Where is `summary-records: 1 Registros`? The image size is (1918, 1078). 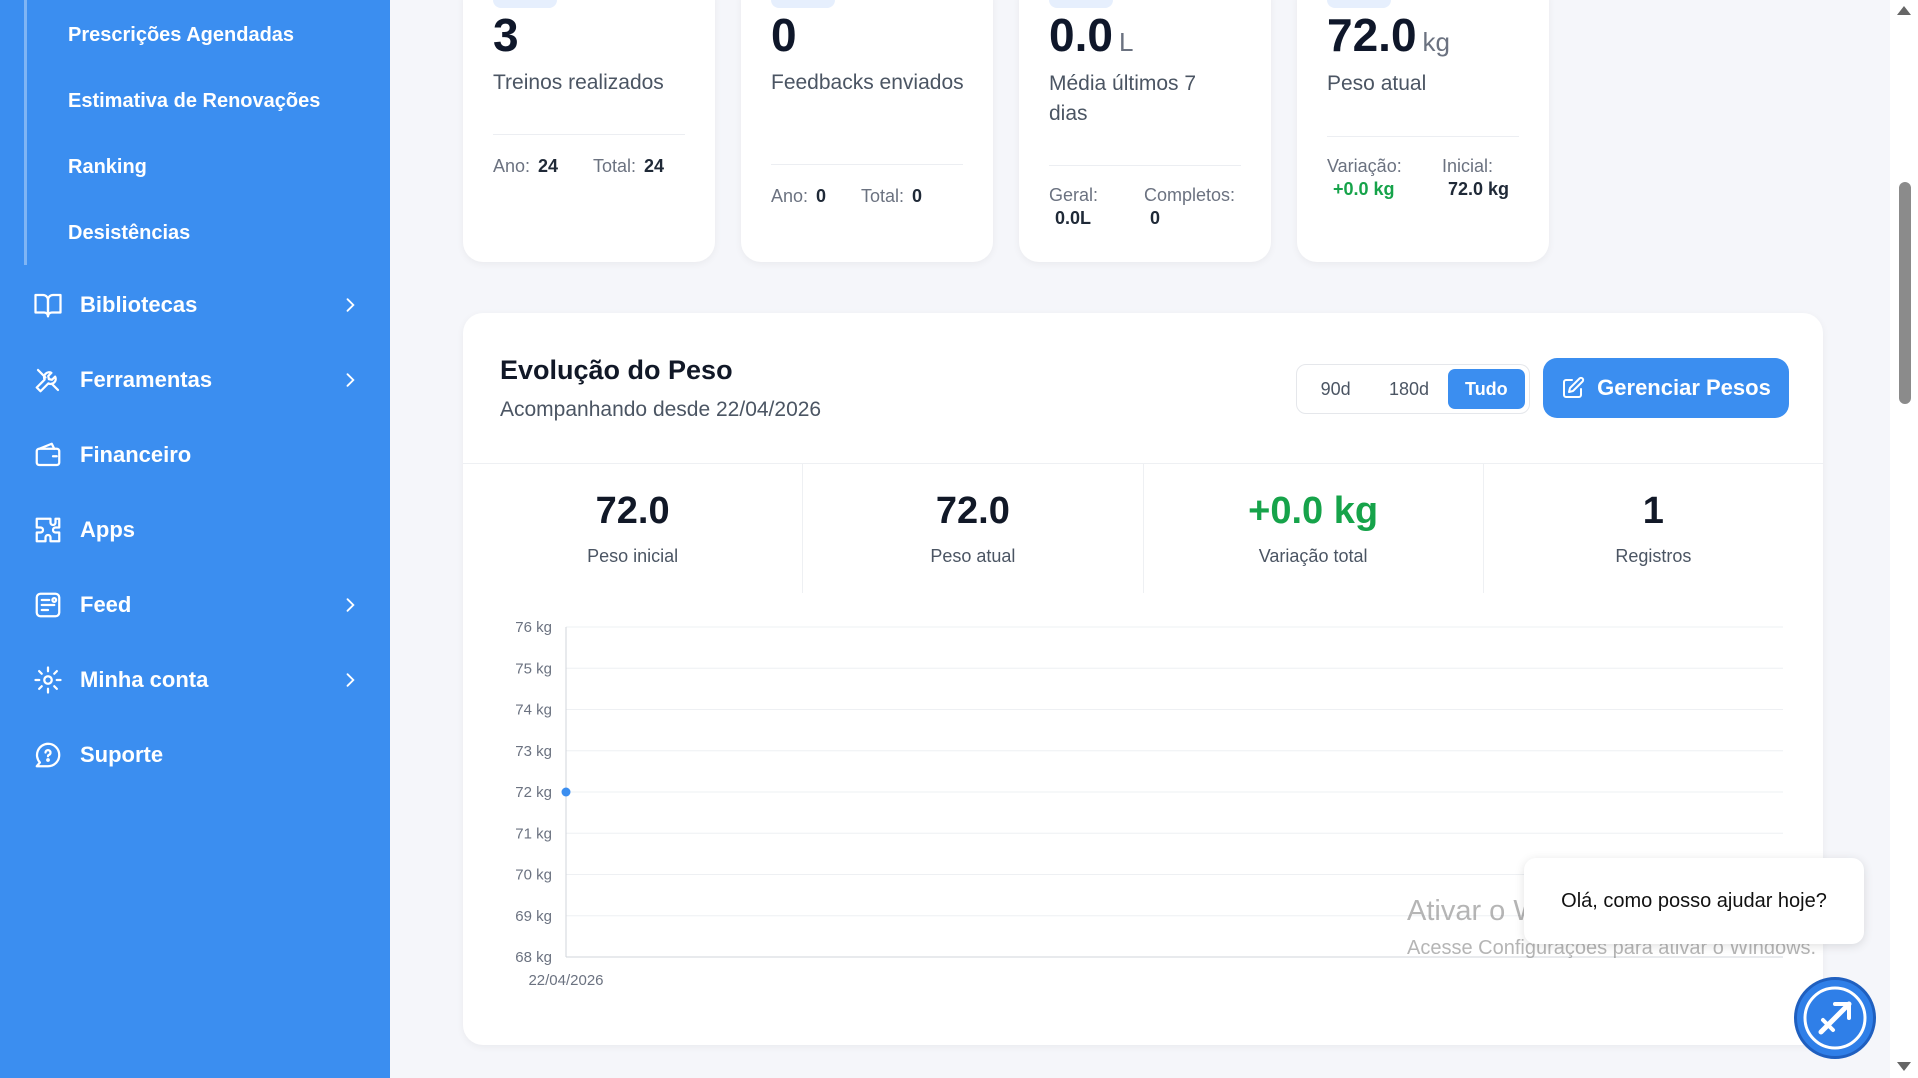 summary-records: 1 Registros is located at coordinates (1653, 528).